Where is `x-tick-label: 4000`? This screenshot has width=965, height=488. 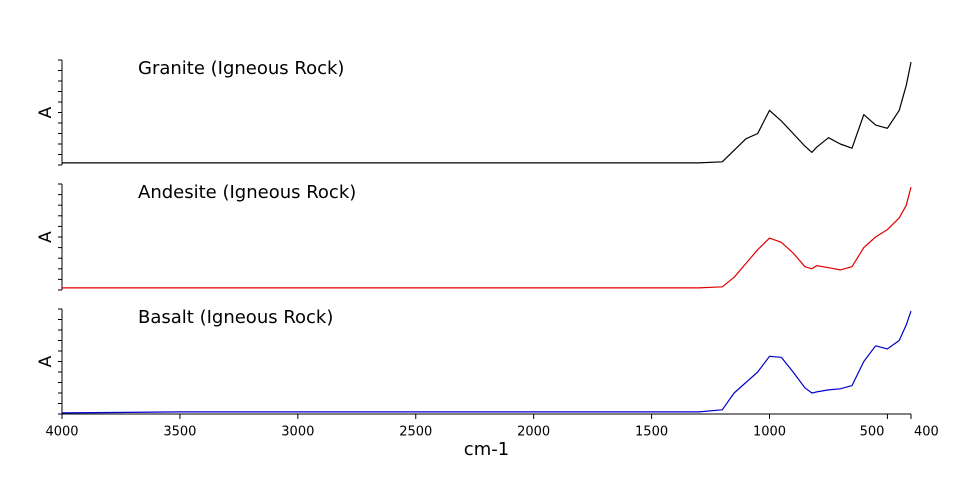
x-tick-label: 4000 is located at coordinates (61, 432).